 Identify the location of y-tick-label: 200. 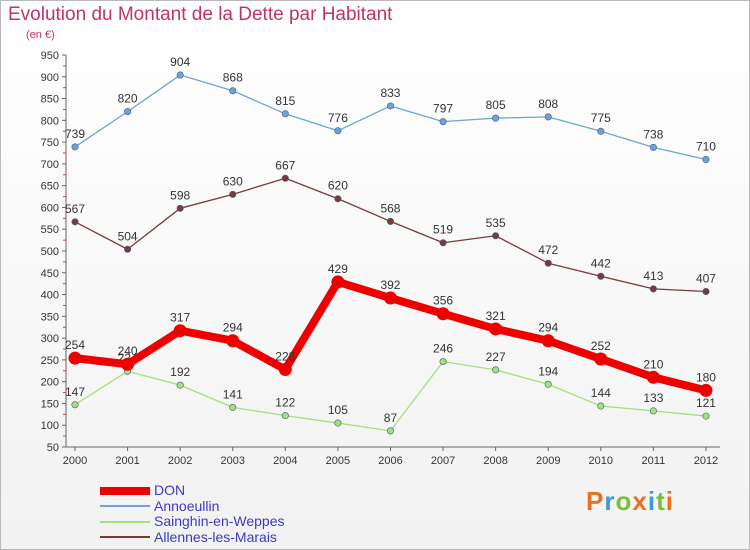
(50, 383).